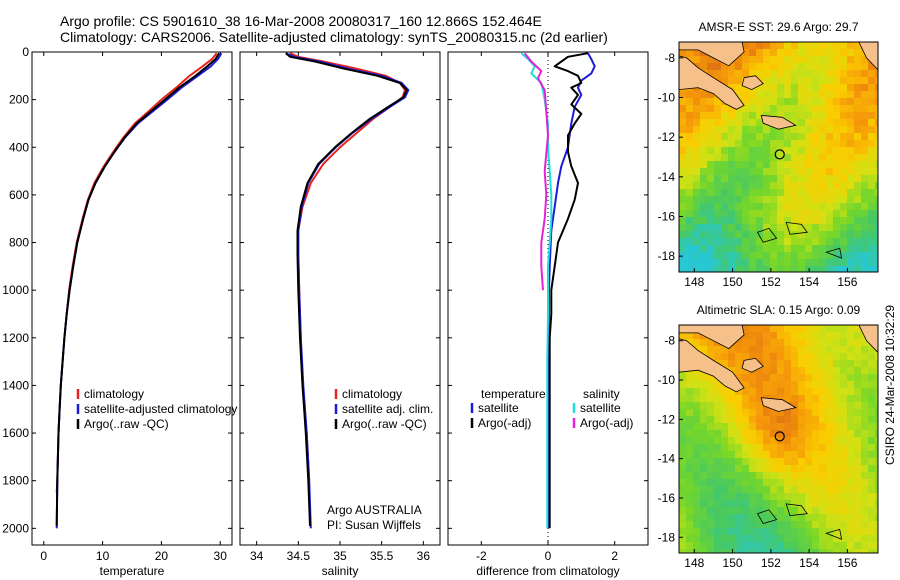 The image size is (900, 580). Describe the element at coordinates (15, 338) in the screenshot. I see `y-tick-label: 1200` at that location.